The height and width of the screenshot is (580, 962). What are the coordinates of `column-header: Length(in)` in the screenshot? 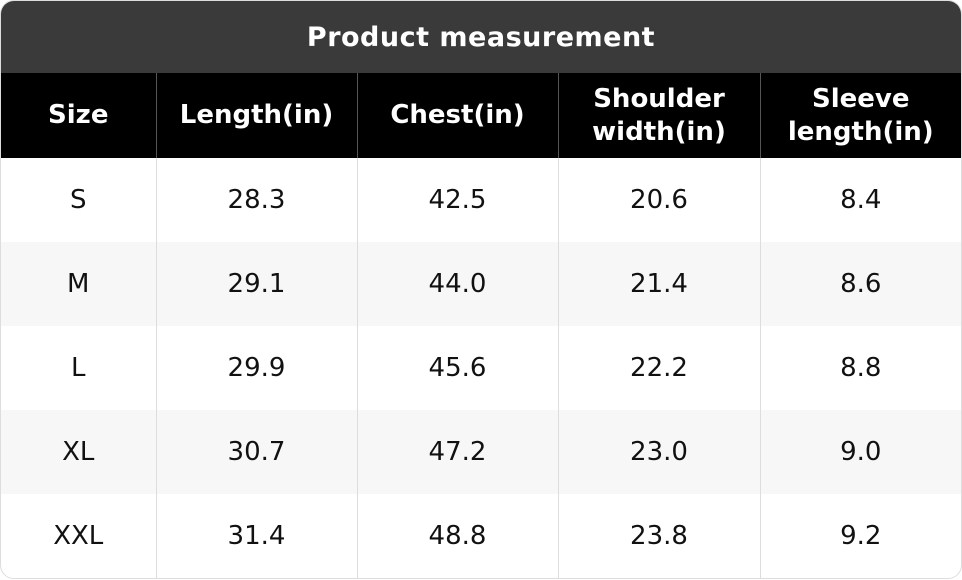 It's located at (256, 115).